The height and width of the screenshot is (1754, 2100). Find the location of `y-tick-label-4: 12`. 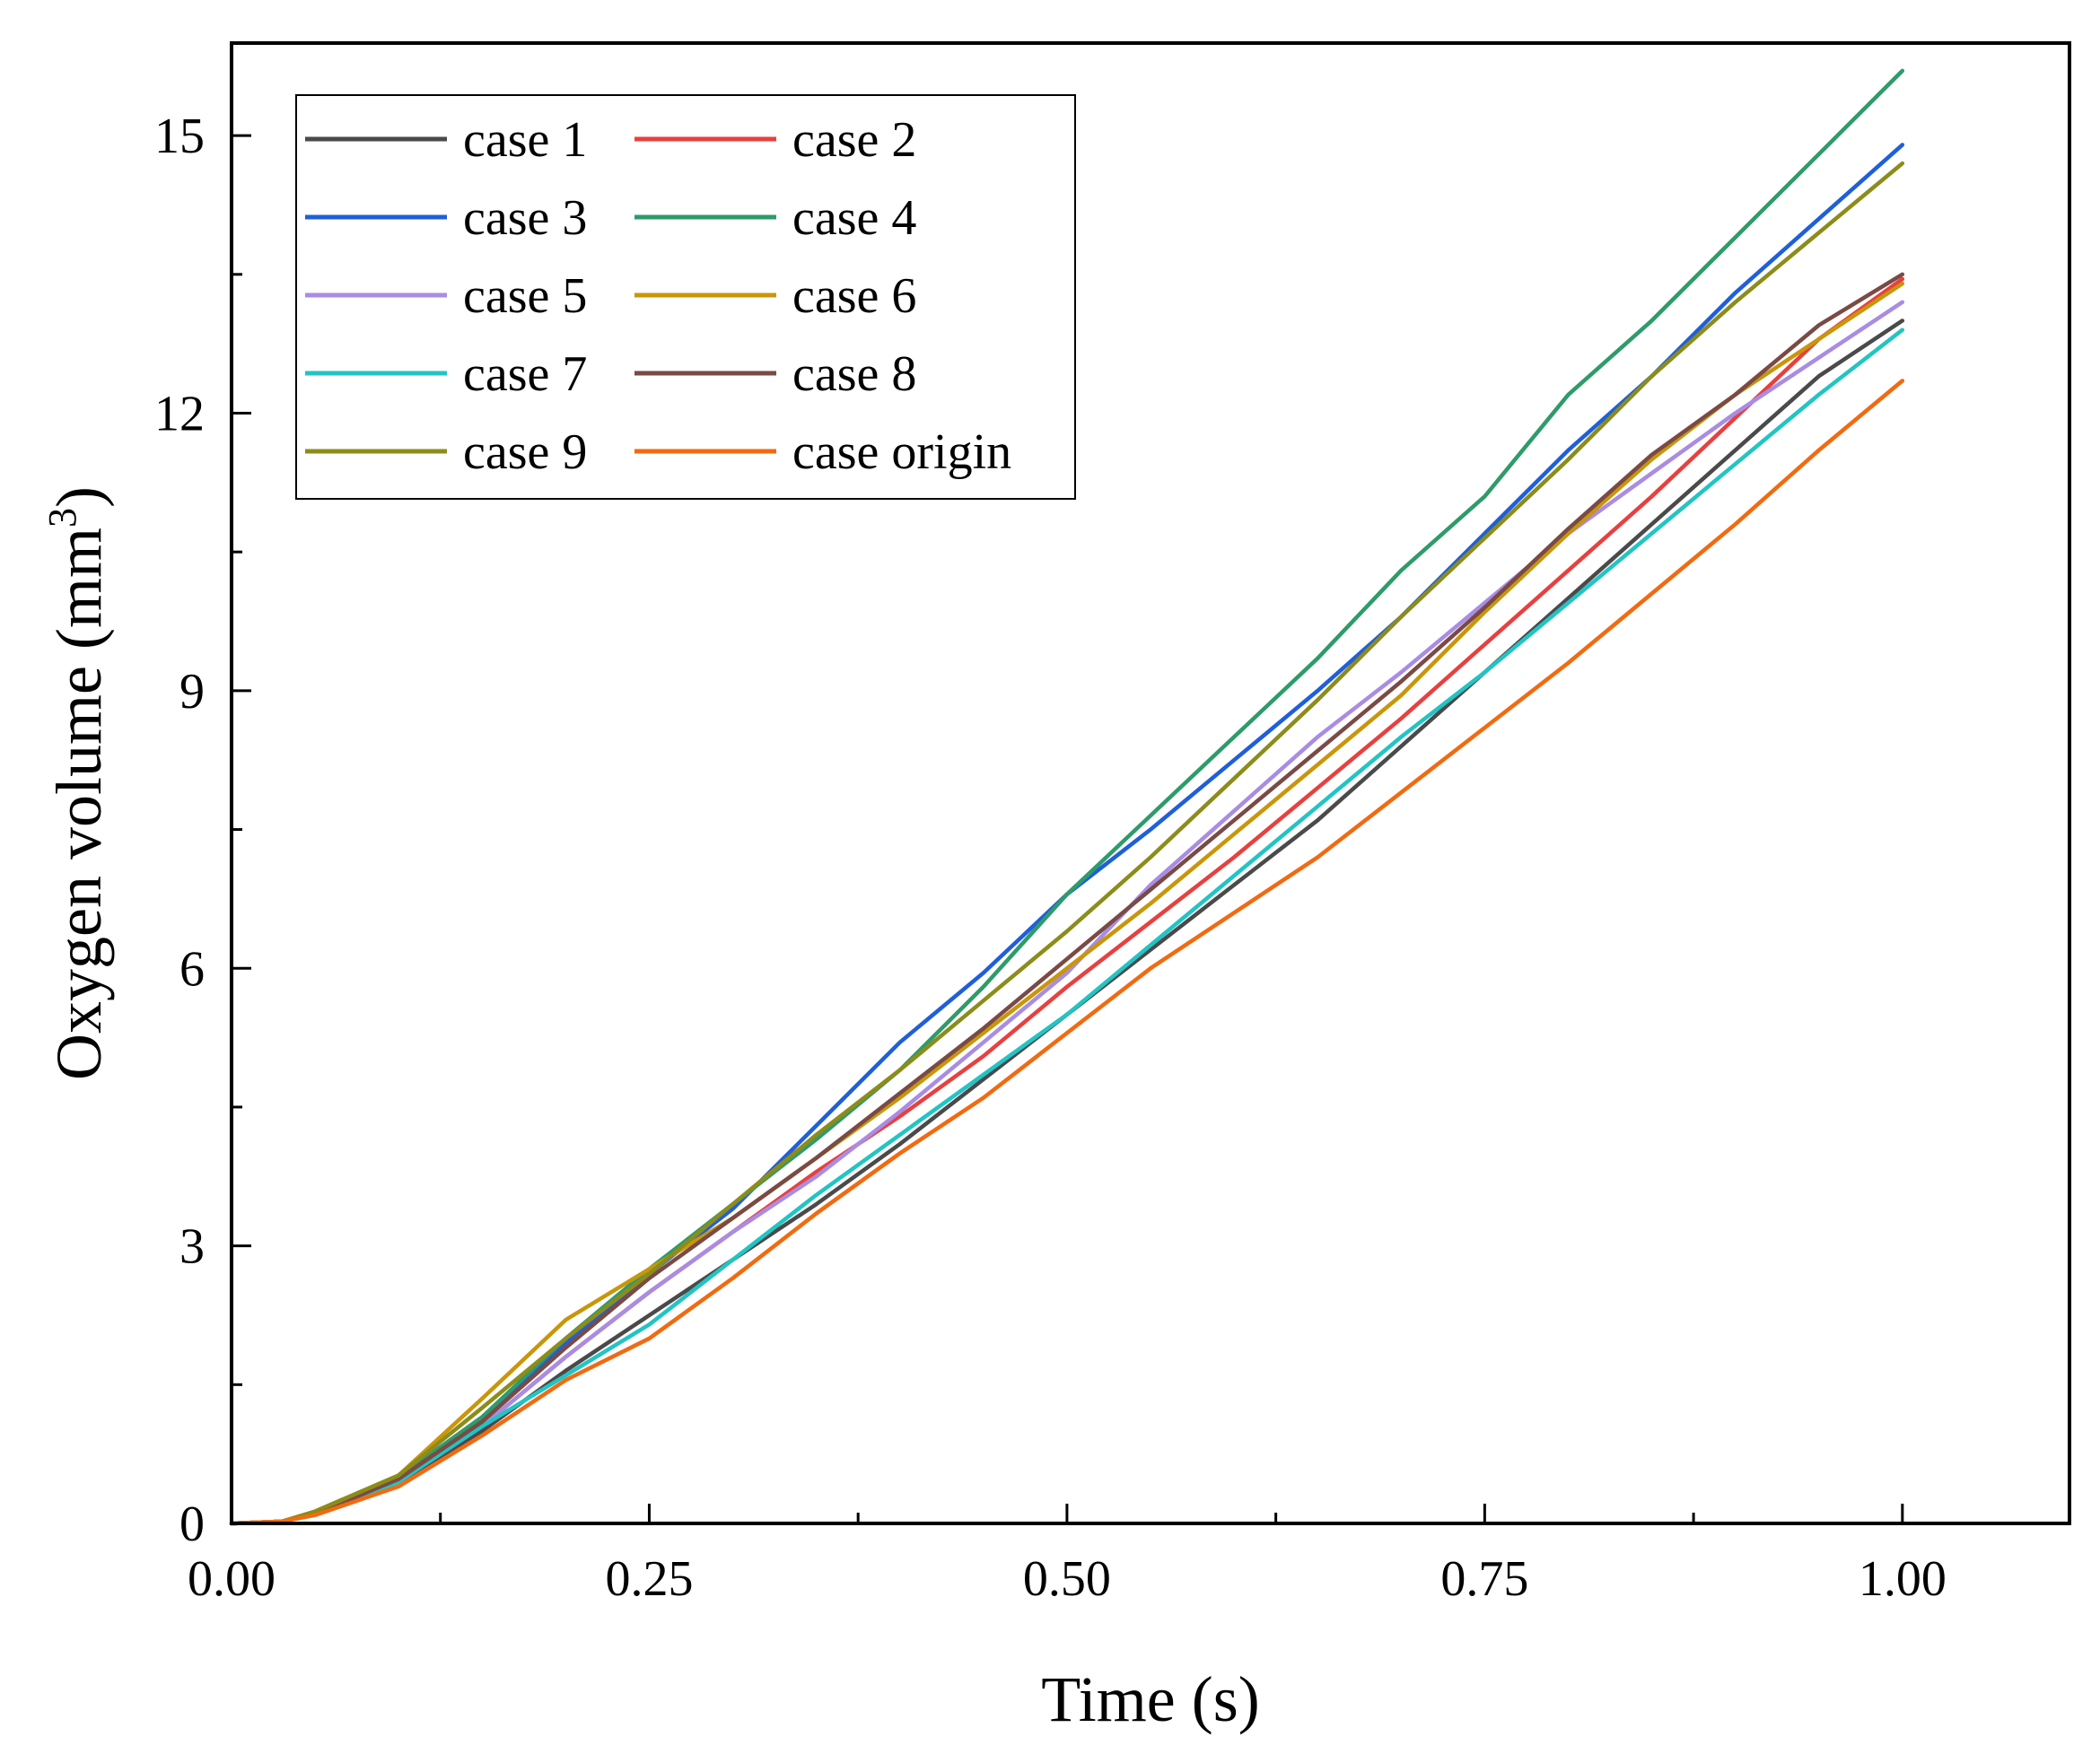

y-tick-label-4: 12 is located at coordinates (180, 414).